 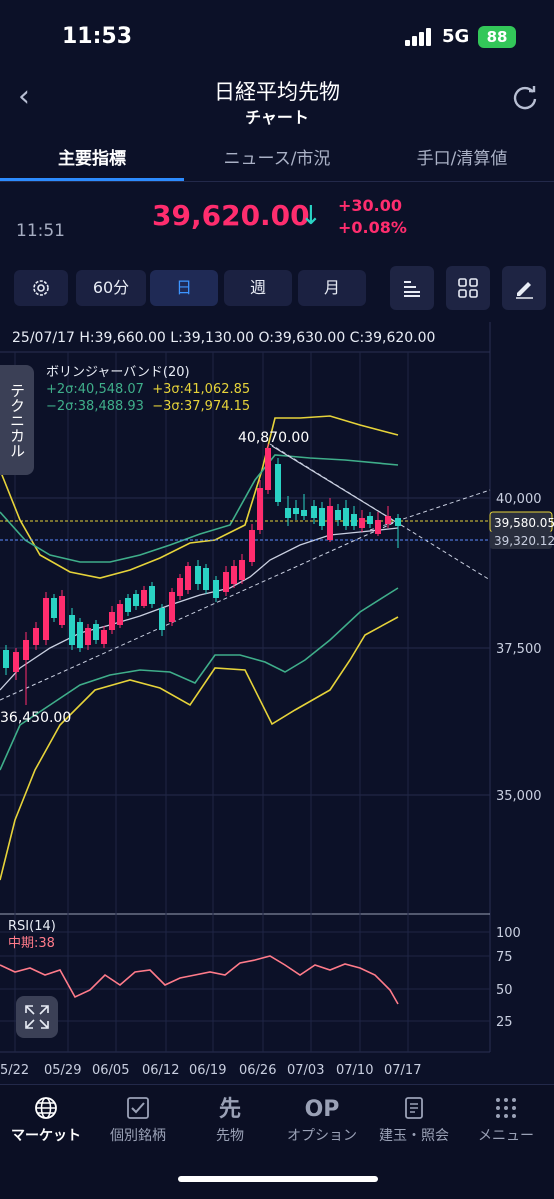 I want to click on bollinger-p2: +2σ:40,548.07, so click(x=95, y=389).